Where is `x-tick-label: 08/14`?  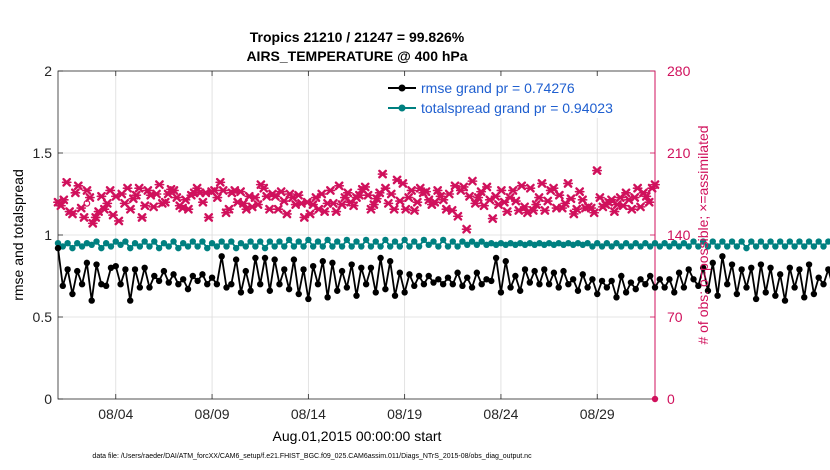
x-tick-label: 08/14 is located at coordinates (308, 414).